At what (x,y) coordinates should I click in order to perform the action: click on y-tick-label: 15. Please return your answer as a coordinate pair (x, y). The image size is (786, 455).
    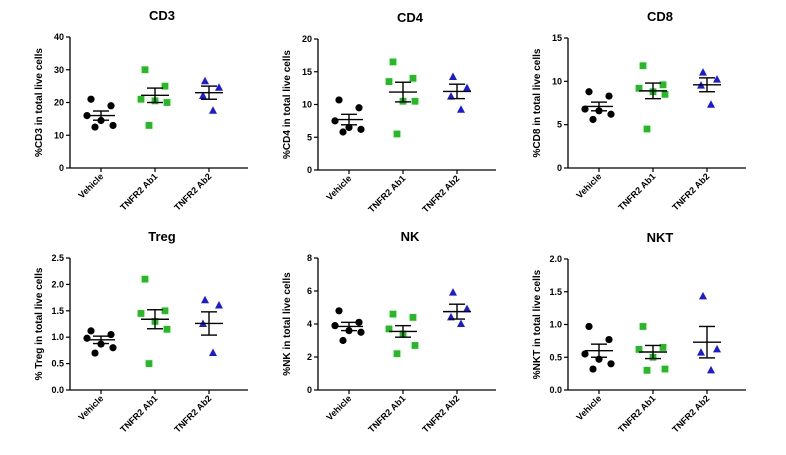
    Looking at the image, I should click on (557, 38).